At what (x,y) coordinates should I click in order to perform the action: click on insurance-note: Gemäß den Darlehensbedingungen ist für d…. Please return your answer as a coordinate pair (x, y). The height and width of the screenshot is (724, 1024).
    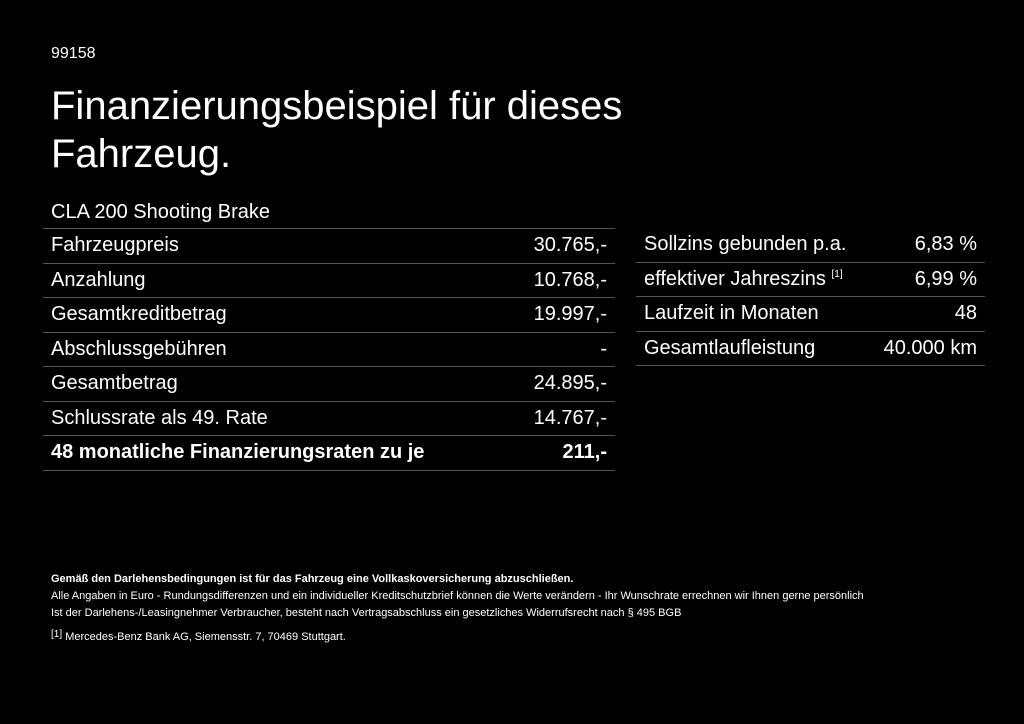
    Looking at the image, I should click on (312, 579).